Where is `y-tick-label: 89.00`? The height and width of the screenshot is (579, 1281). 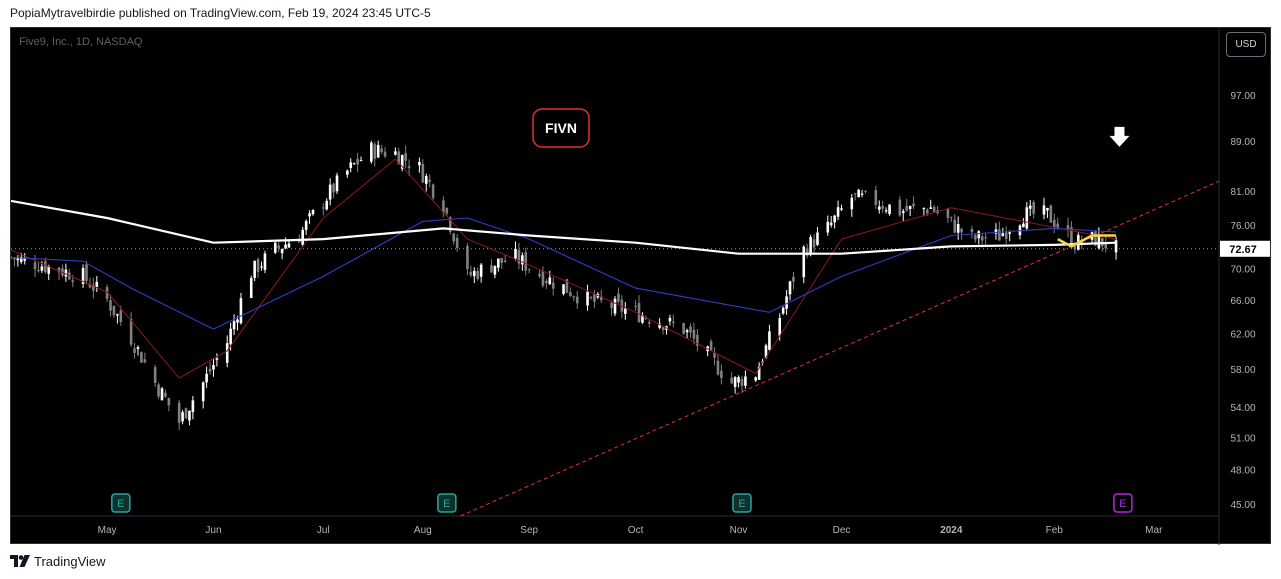
y-tick-label: 89.00 is located at coordinates (1242, 142).